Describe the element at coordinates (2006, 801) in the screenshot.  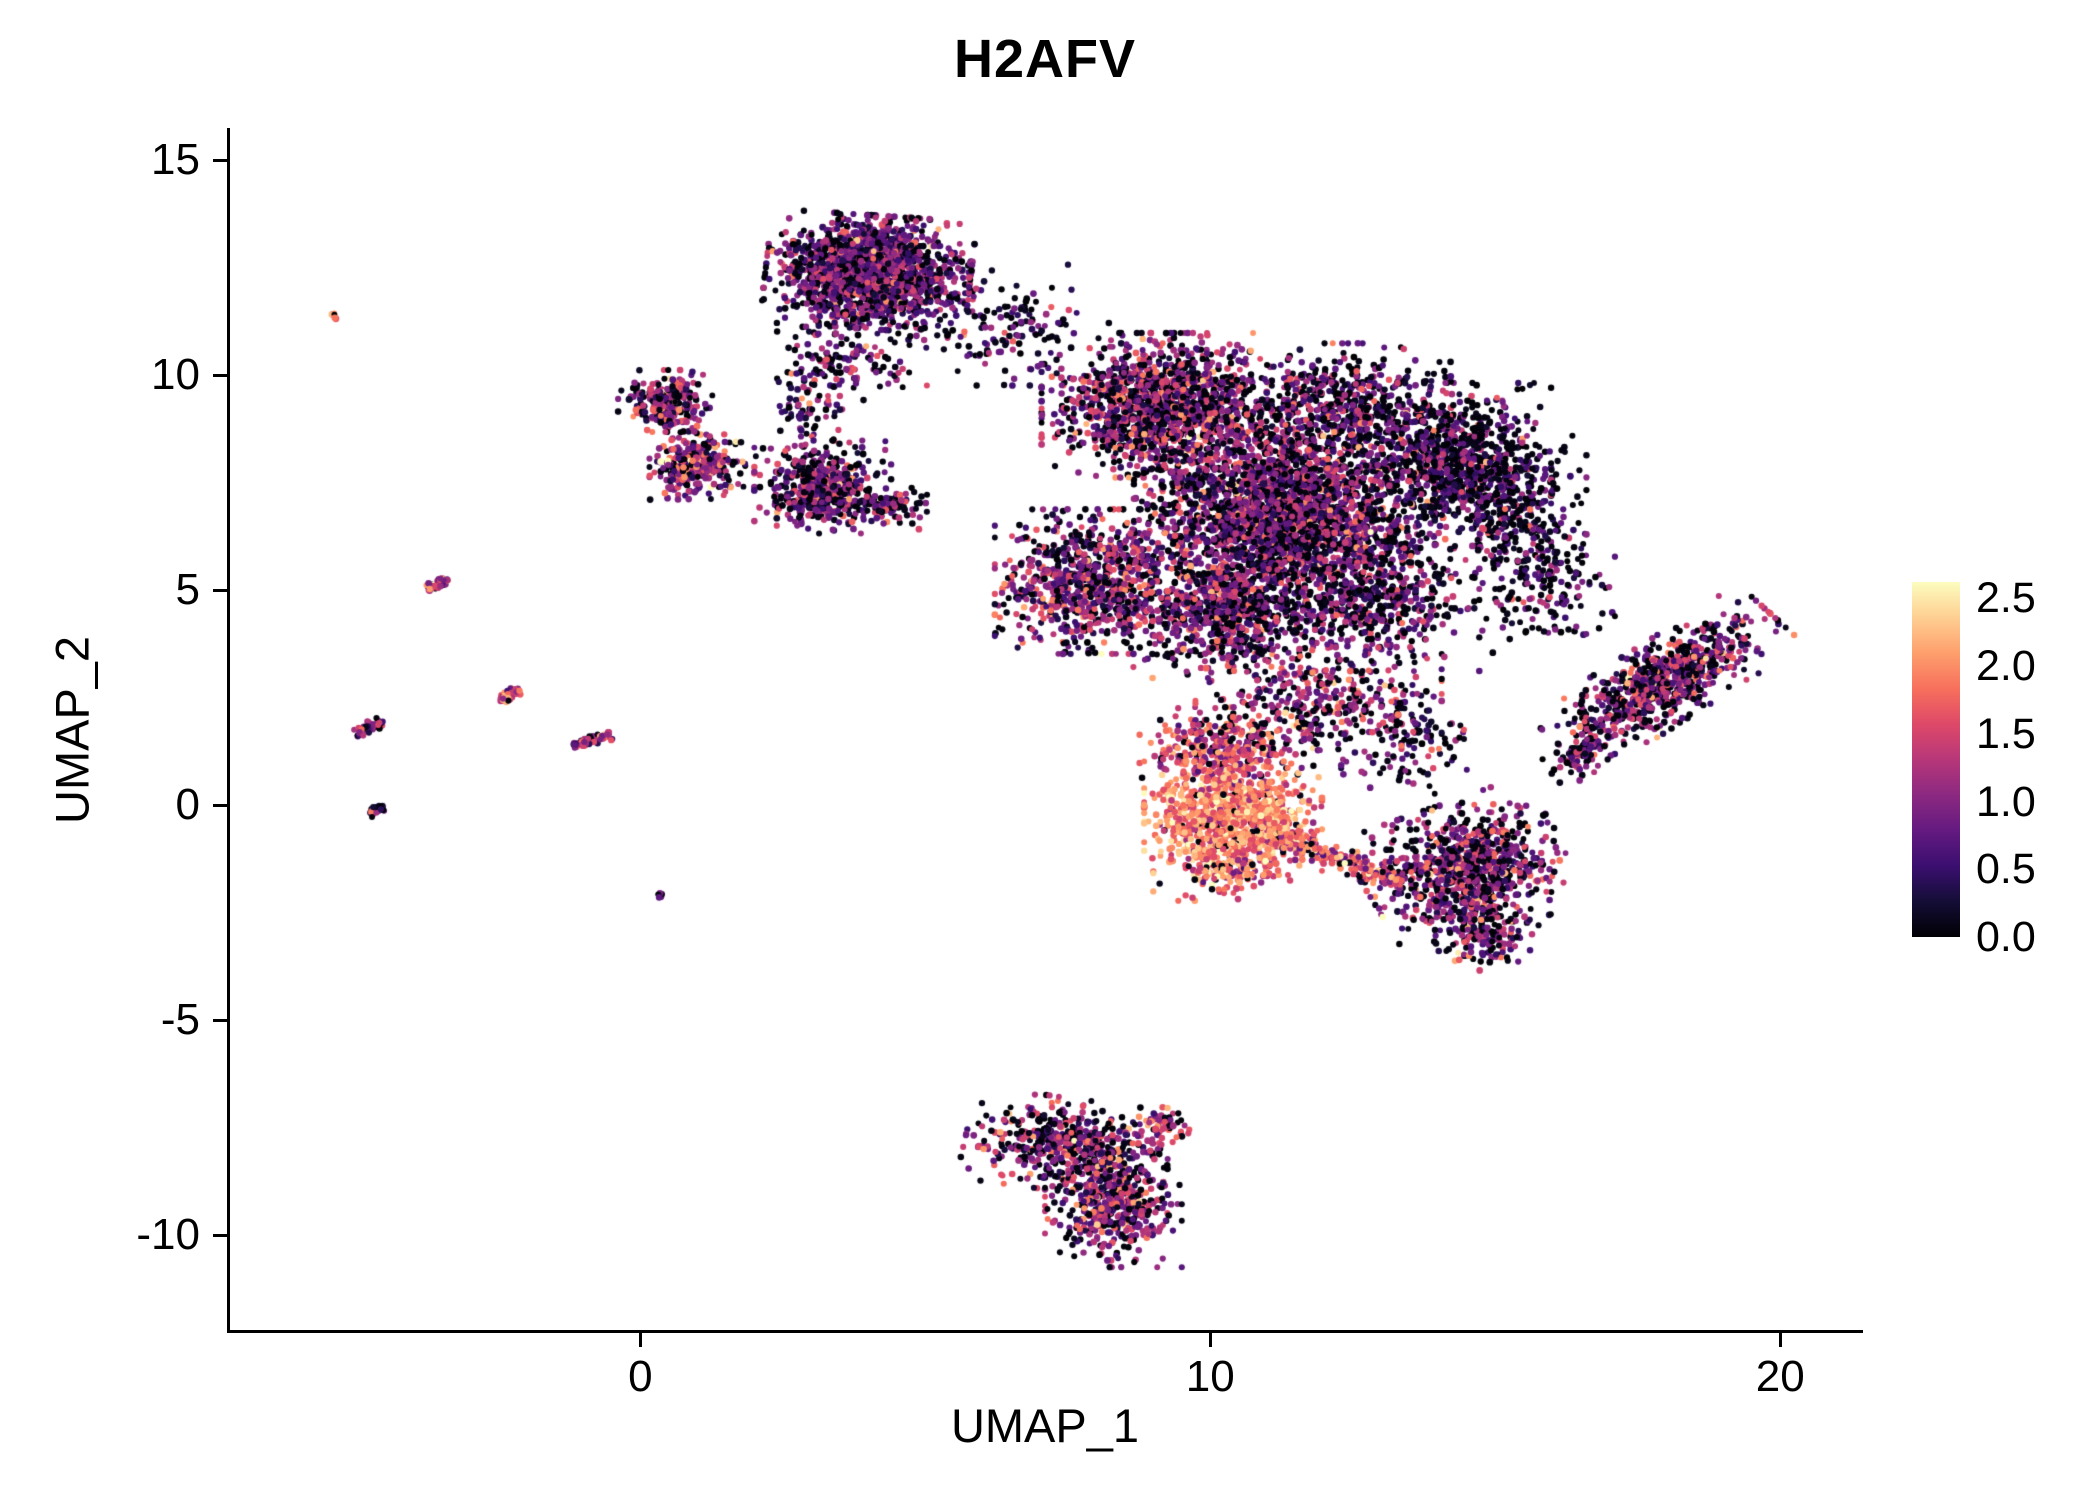
I see `colorbar-tick-label: 1.0` at that location.